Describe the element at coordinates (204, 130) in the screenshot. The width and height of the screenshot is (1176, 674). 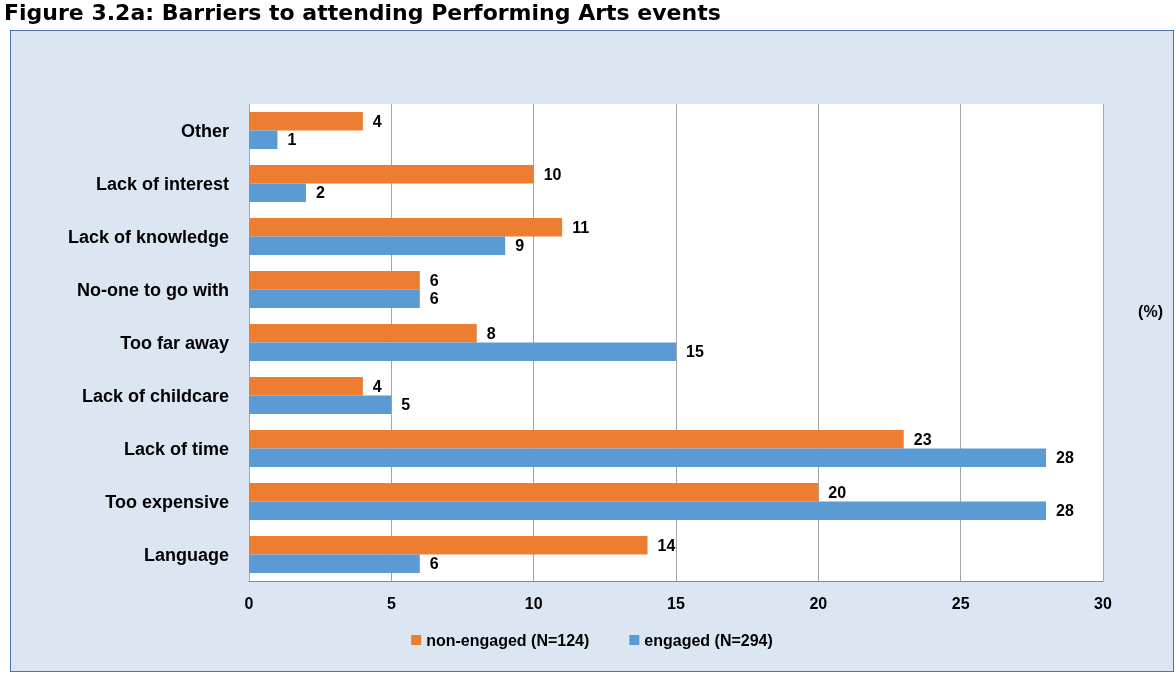
I see `y-tick-label: Other` at that location.